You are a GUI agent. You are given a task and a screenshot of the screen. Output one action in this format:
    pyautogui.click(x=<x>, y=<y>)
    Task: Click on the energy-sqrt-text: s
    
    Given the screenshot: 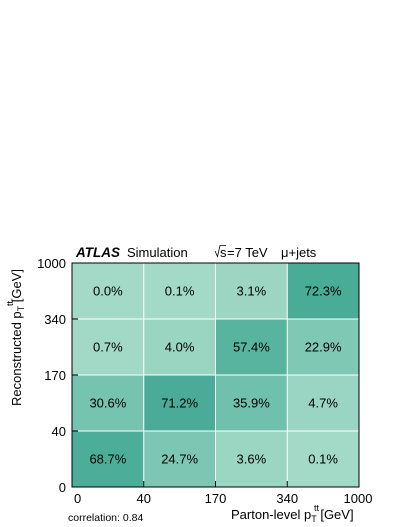 What is the action you would take?
    pyautogui.click(x=223, y=252)
    